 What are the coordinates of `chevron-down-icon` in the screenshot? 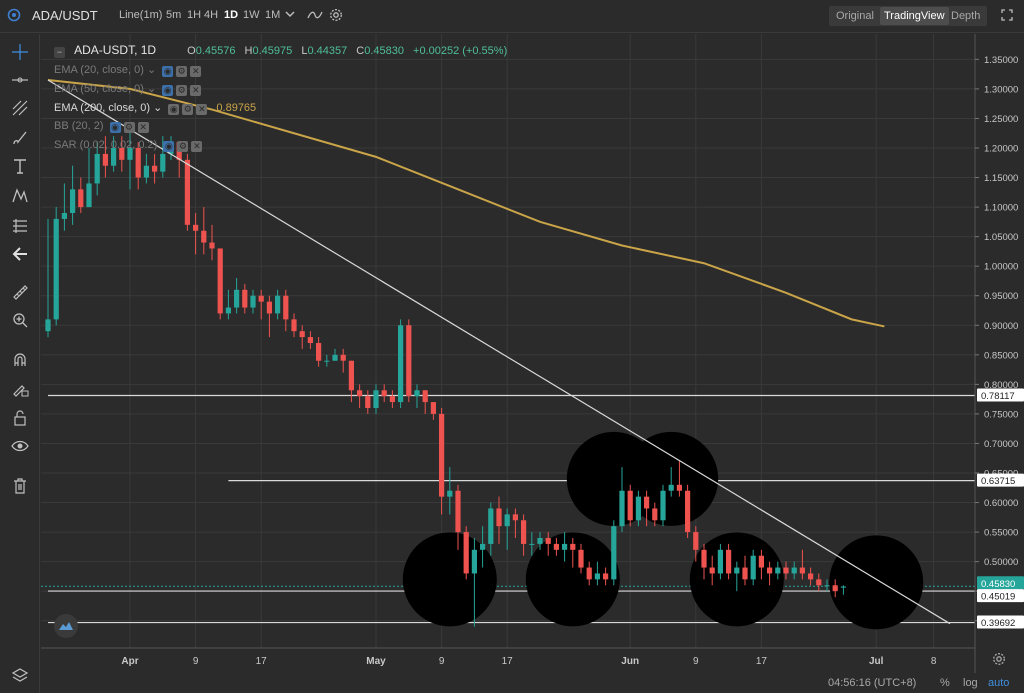 It's located at (290, 15).